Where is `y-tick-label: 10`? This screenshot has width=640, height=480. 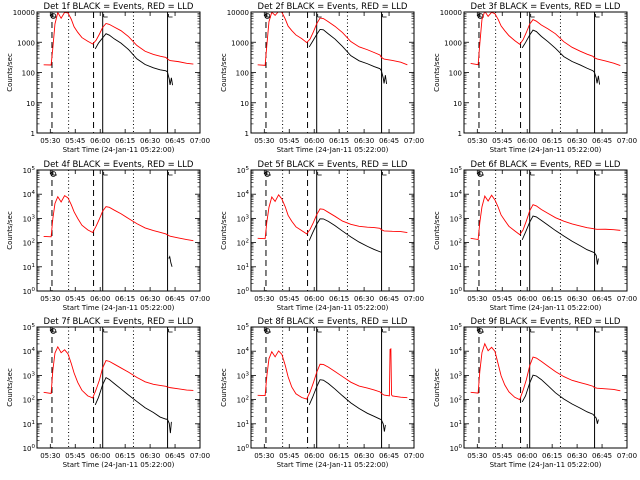
y-tick-label: 10 is located at coordinates (457, 104).